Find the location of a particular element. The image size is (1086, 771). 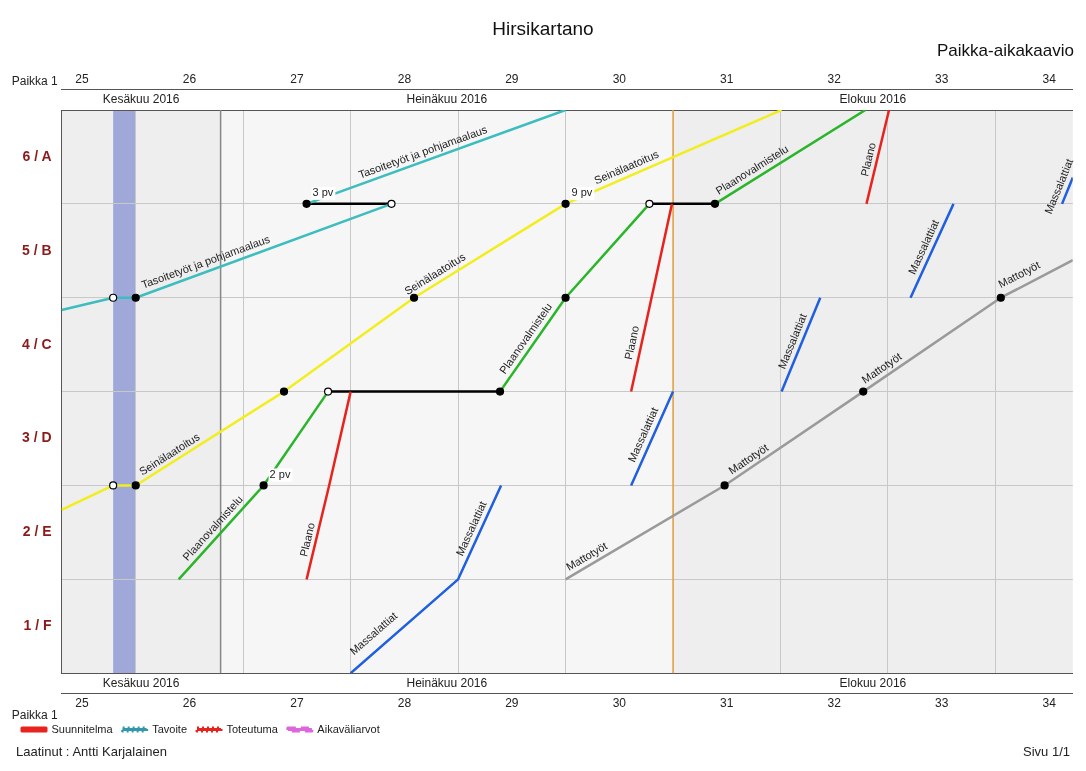

x2-tick-label: 33 is located at coordinates (942, 703).